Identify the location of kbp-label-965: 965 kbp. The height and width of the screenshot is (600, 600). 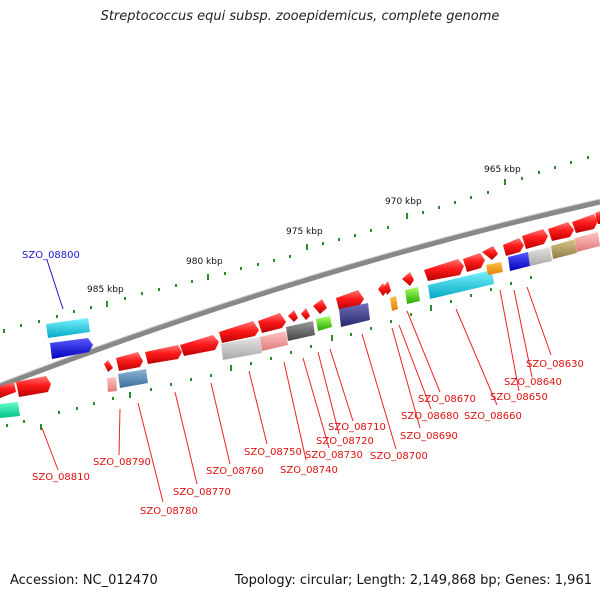
(502, 170).